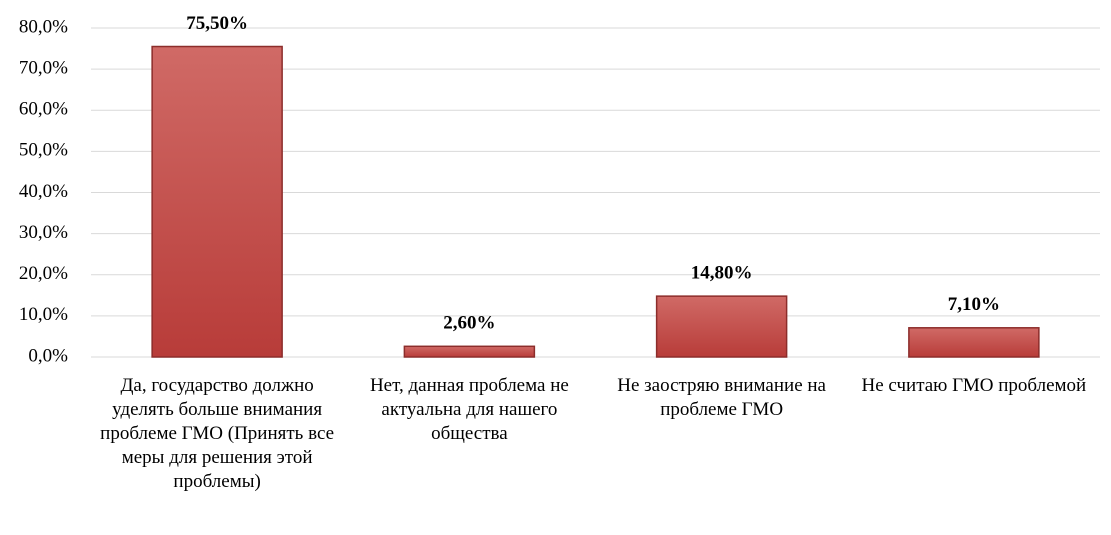 The width and height of the screenshot is (1111, 535). I want to click on value-label: 2,60%, so click(469, 323).